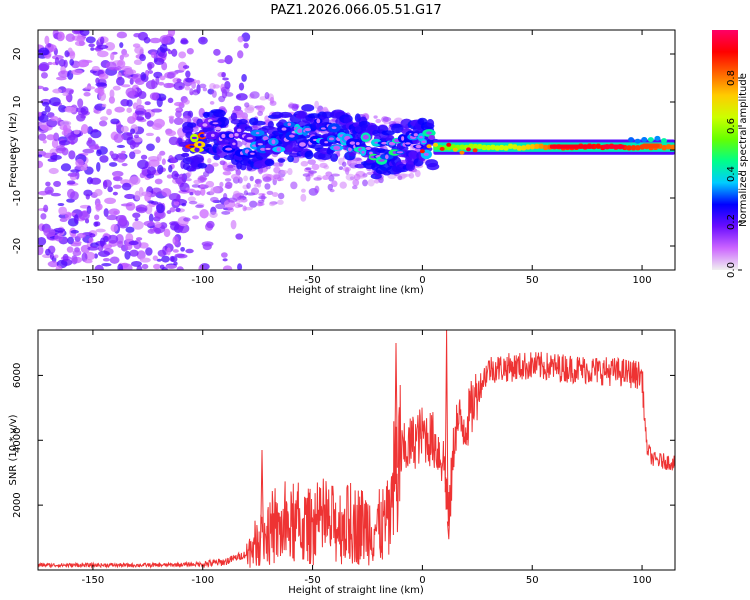 The image size is (750, 600). Describe the element at coordinates (731, 78) in the screenshot. I see `colorbar-tick-label: 0.8` at that location.